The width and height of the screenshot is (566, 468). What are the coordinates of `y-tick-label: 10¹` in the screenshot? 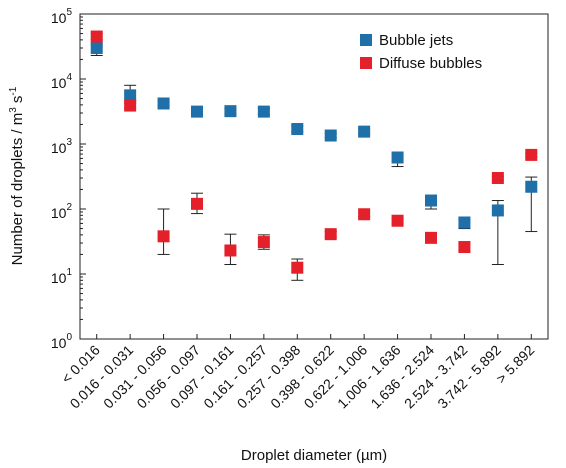 It's located at (62, 276).